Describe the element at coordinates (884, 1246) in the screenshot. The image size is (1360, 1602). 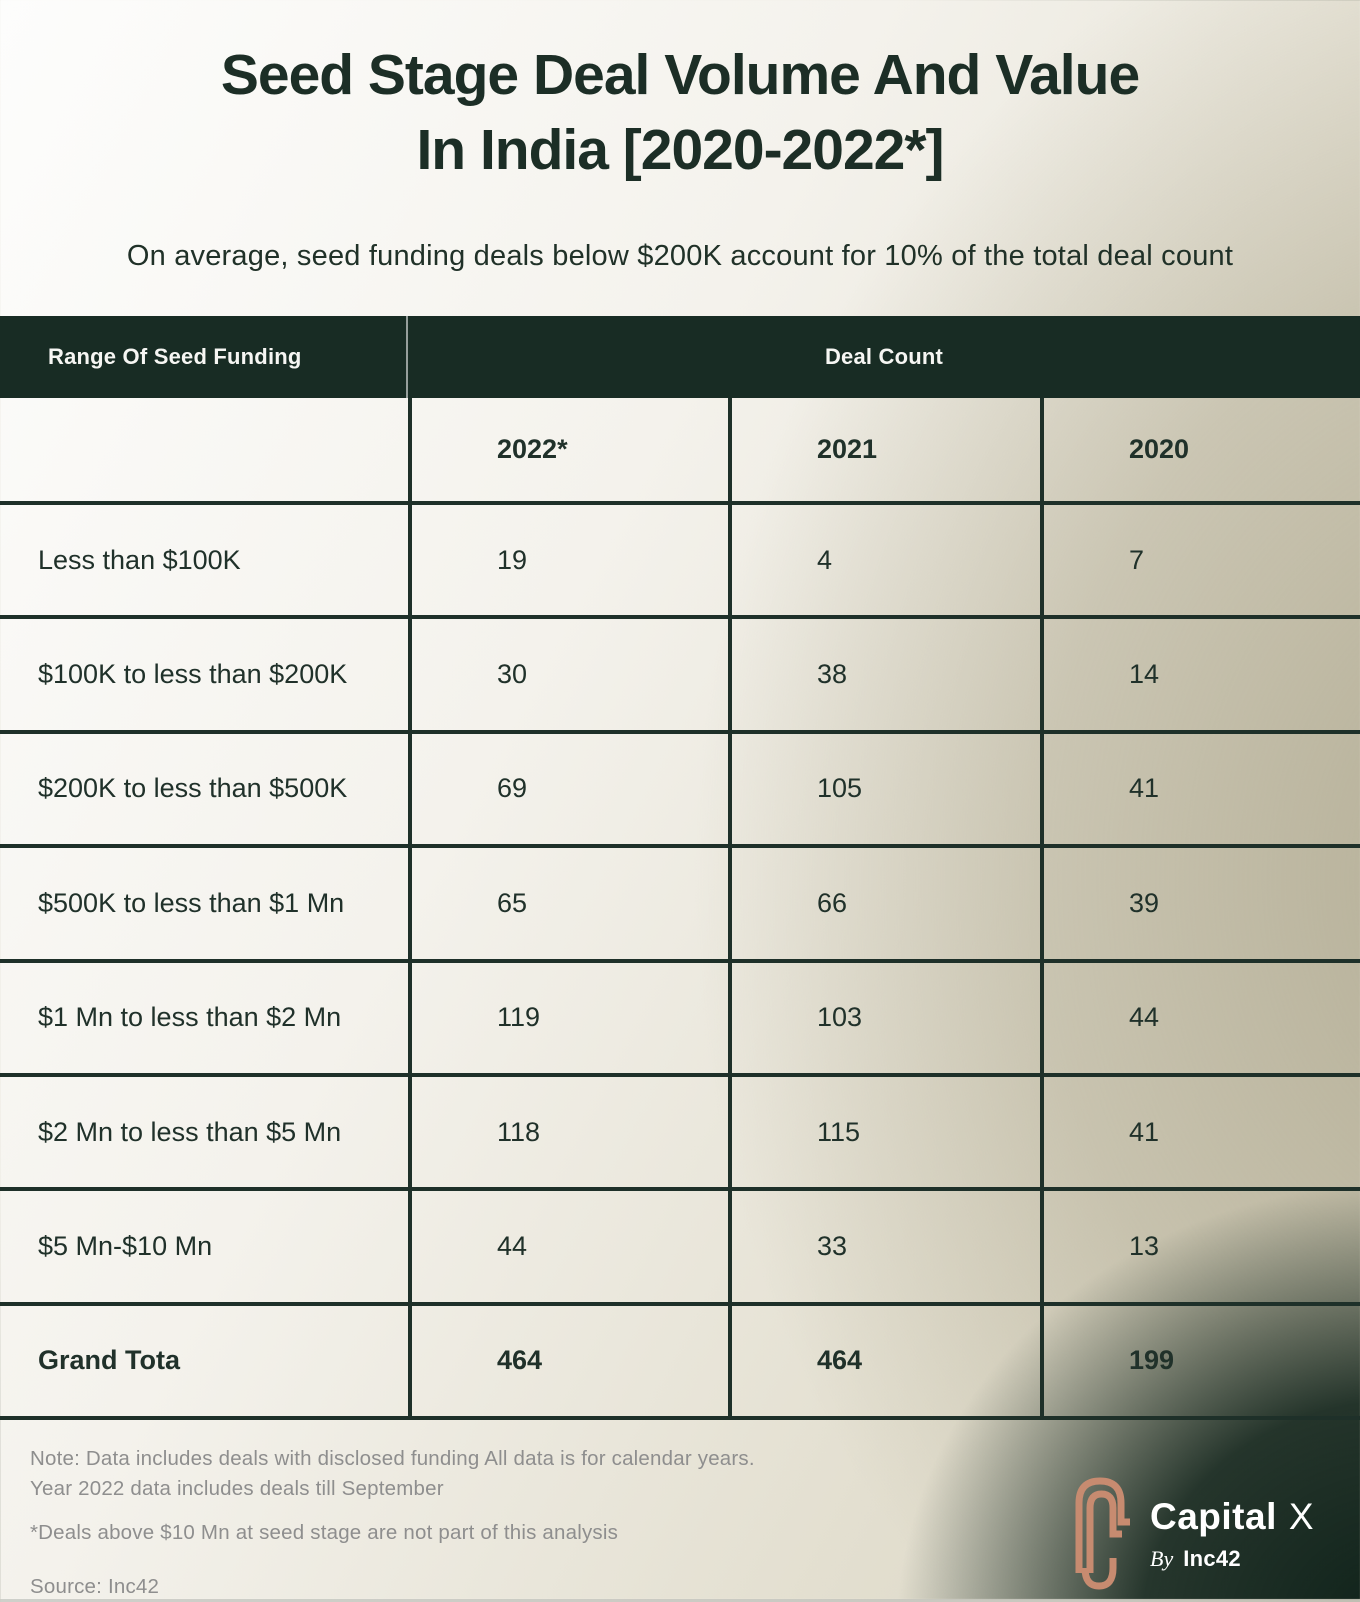
I see `deal-count-cell: 33` at that location.